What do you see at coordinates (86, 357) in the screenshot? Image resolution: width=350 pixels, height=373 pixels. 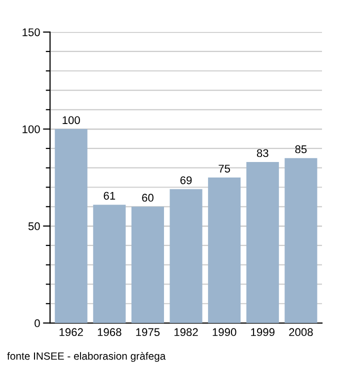 I see `source-note: fonte INSEE - elaborasion gràfega` at bounding box center [86, 357].